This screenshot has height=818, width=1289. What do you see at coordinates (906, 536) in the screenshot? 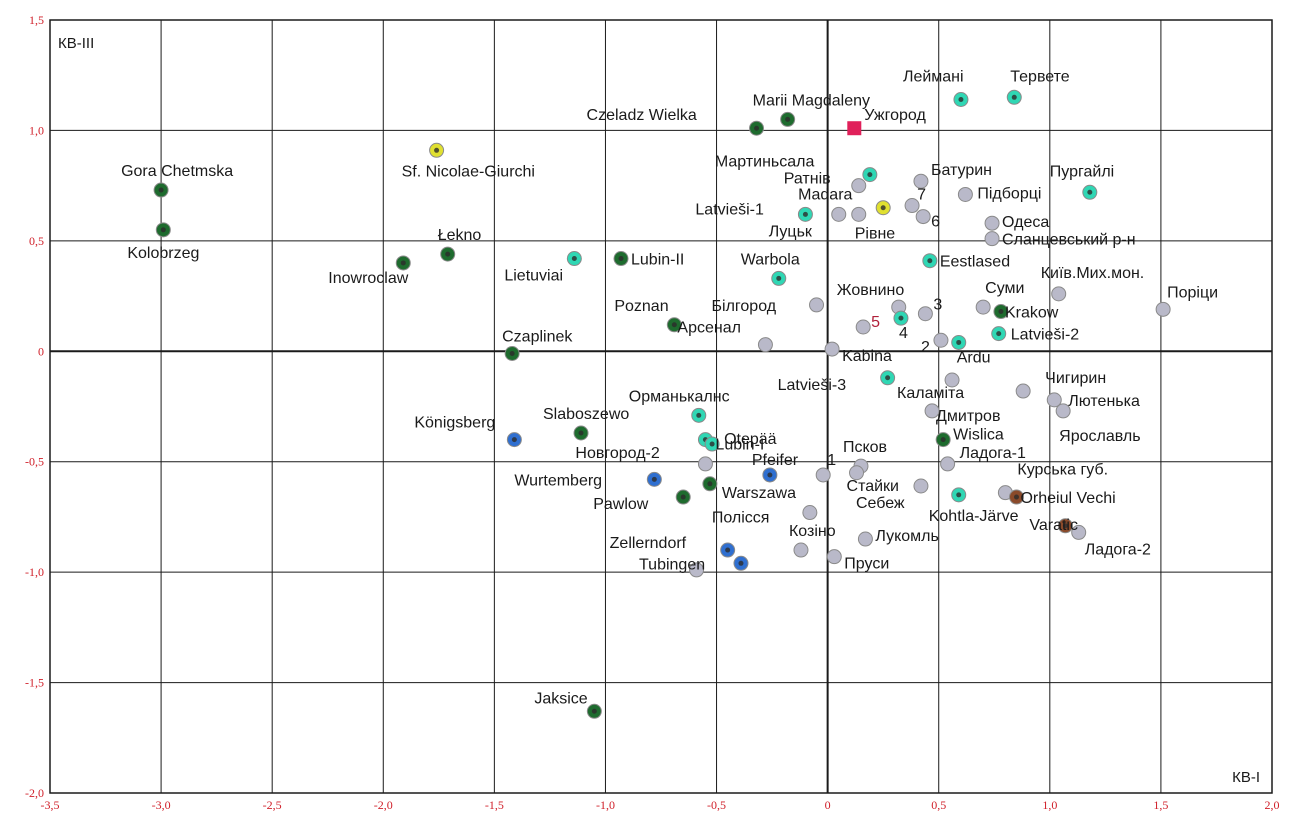
I see `point-label: Лукомль` at bounding box center [906, 536].